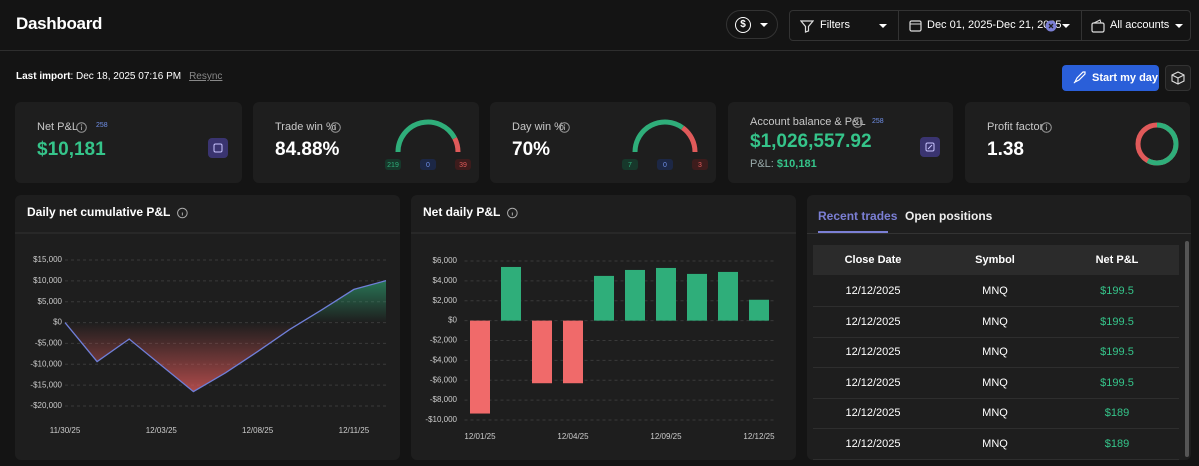  Describe the element at coordinates (915, 26) in the screenshot. I see `calendar-icon` at that location.